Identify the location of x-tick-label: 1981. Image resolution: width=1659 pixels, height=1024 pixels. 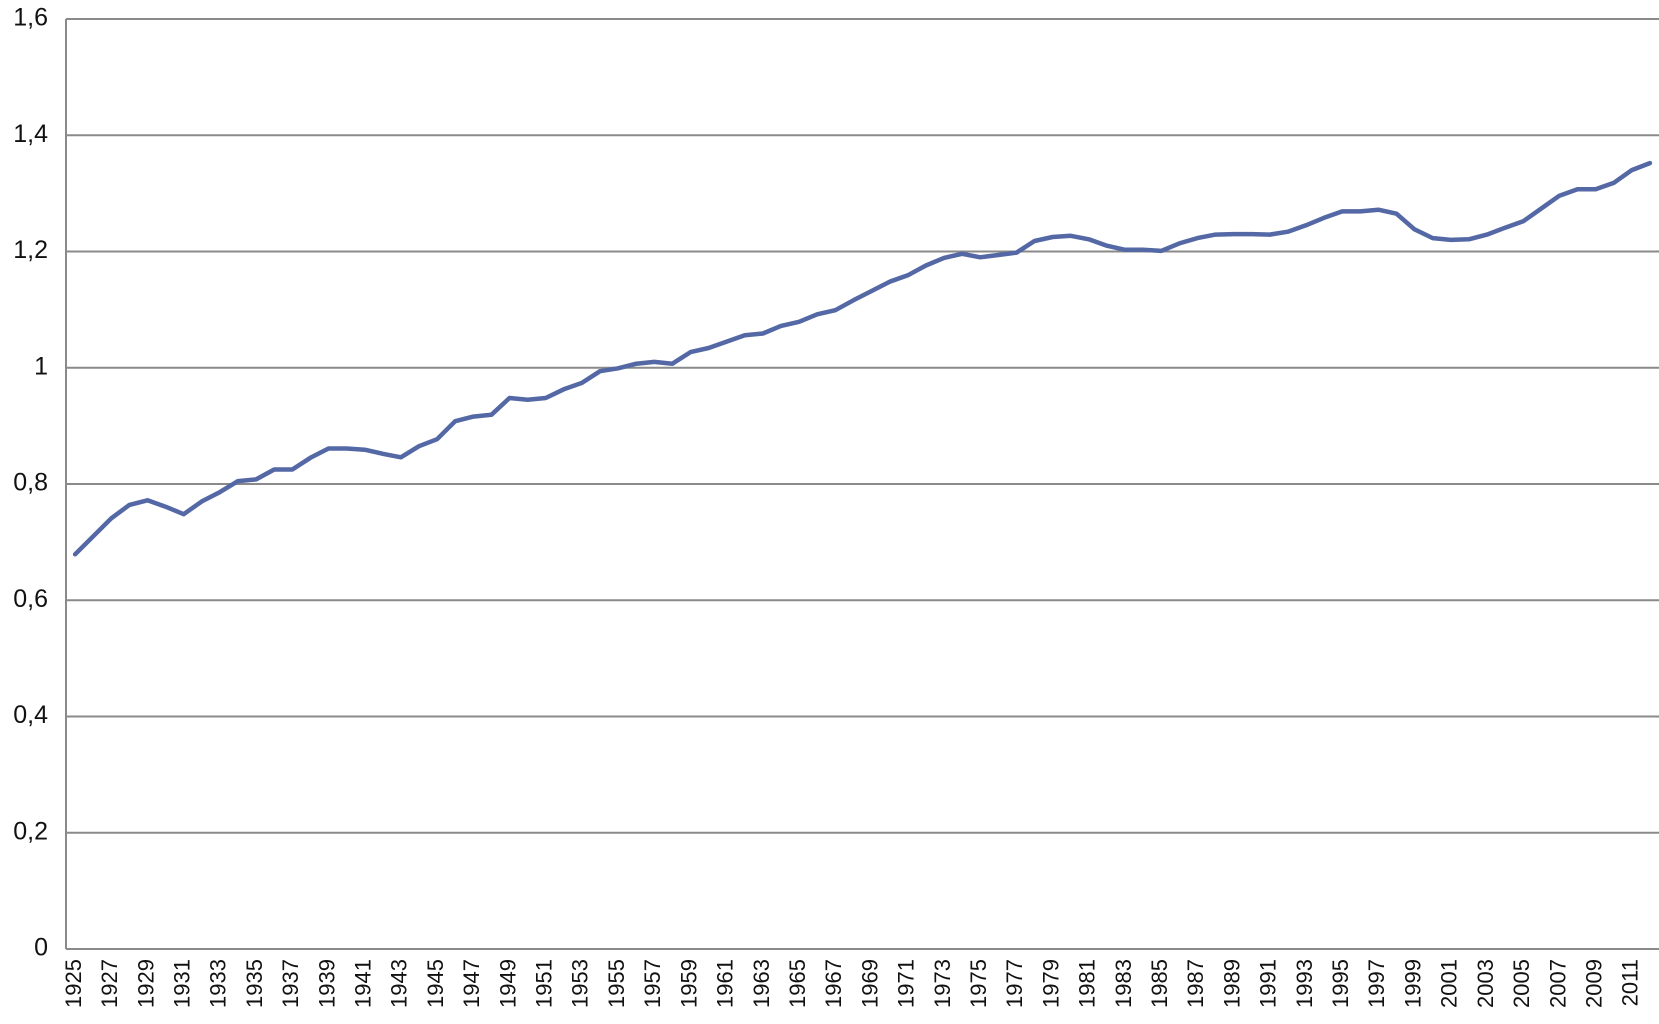
(1087, 983).